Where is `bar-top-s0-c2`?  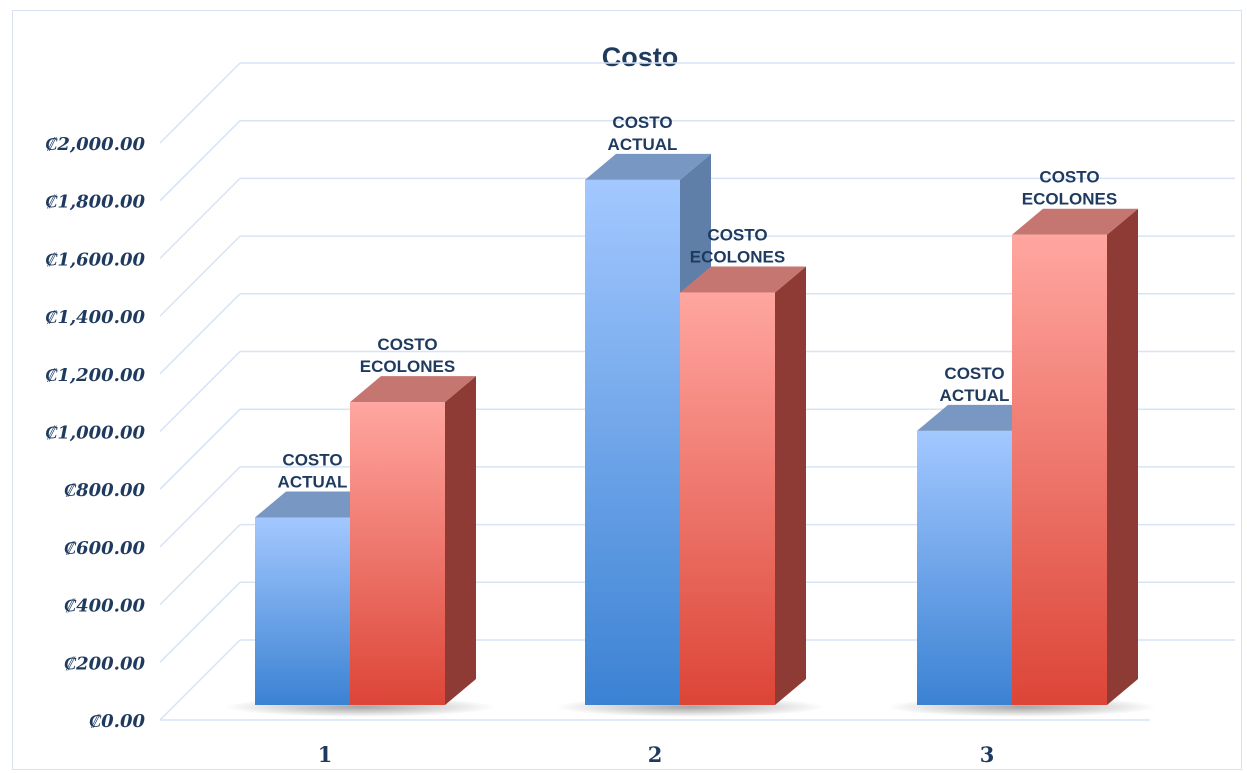 bar-top-s0-c2 is located at coordinates (648, 166).